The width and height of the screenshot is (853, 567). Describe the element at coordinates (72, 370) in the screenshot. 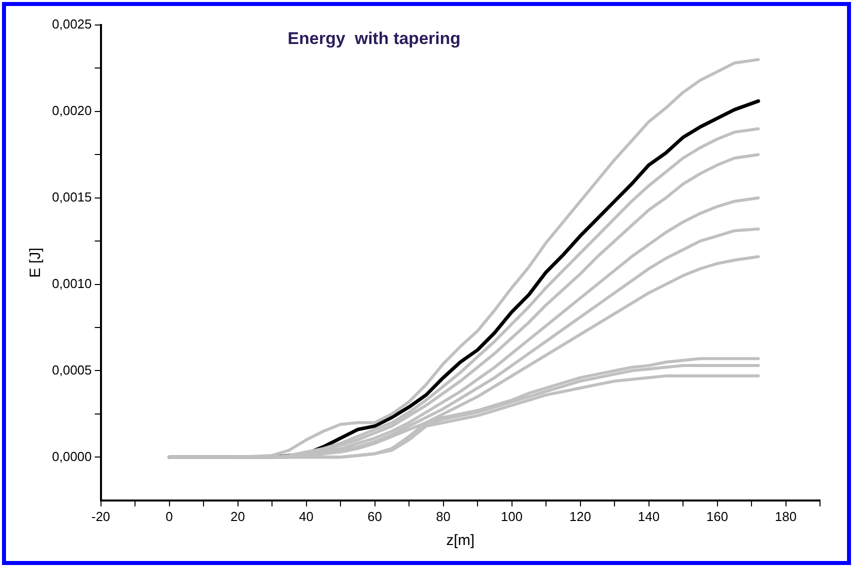

I see `y-tick-label: 0,0005` at that location.